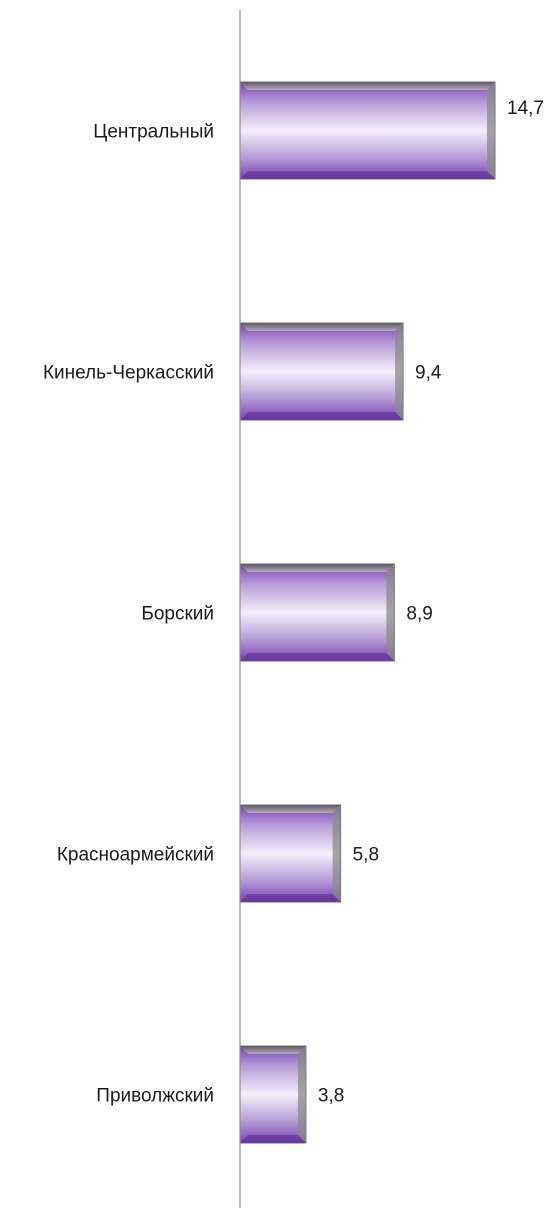 Image resolution: width=554 pixels, height=1209 pixels. I want to click on data-label: 8,9, so click(419, 614).